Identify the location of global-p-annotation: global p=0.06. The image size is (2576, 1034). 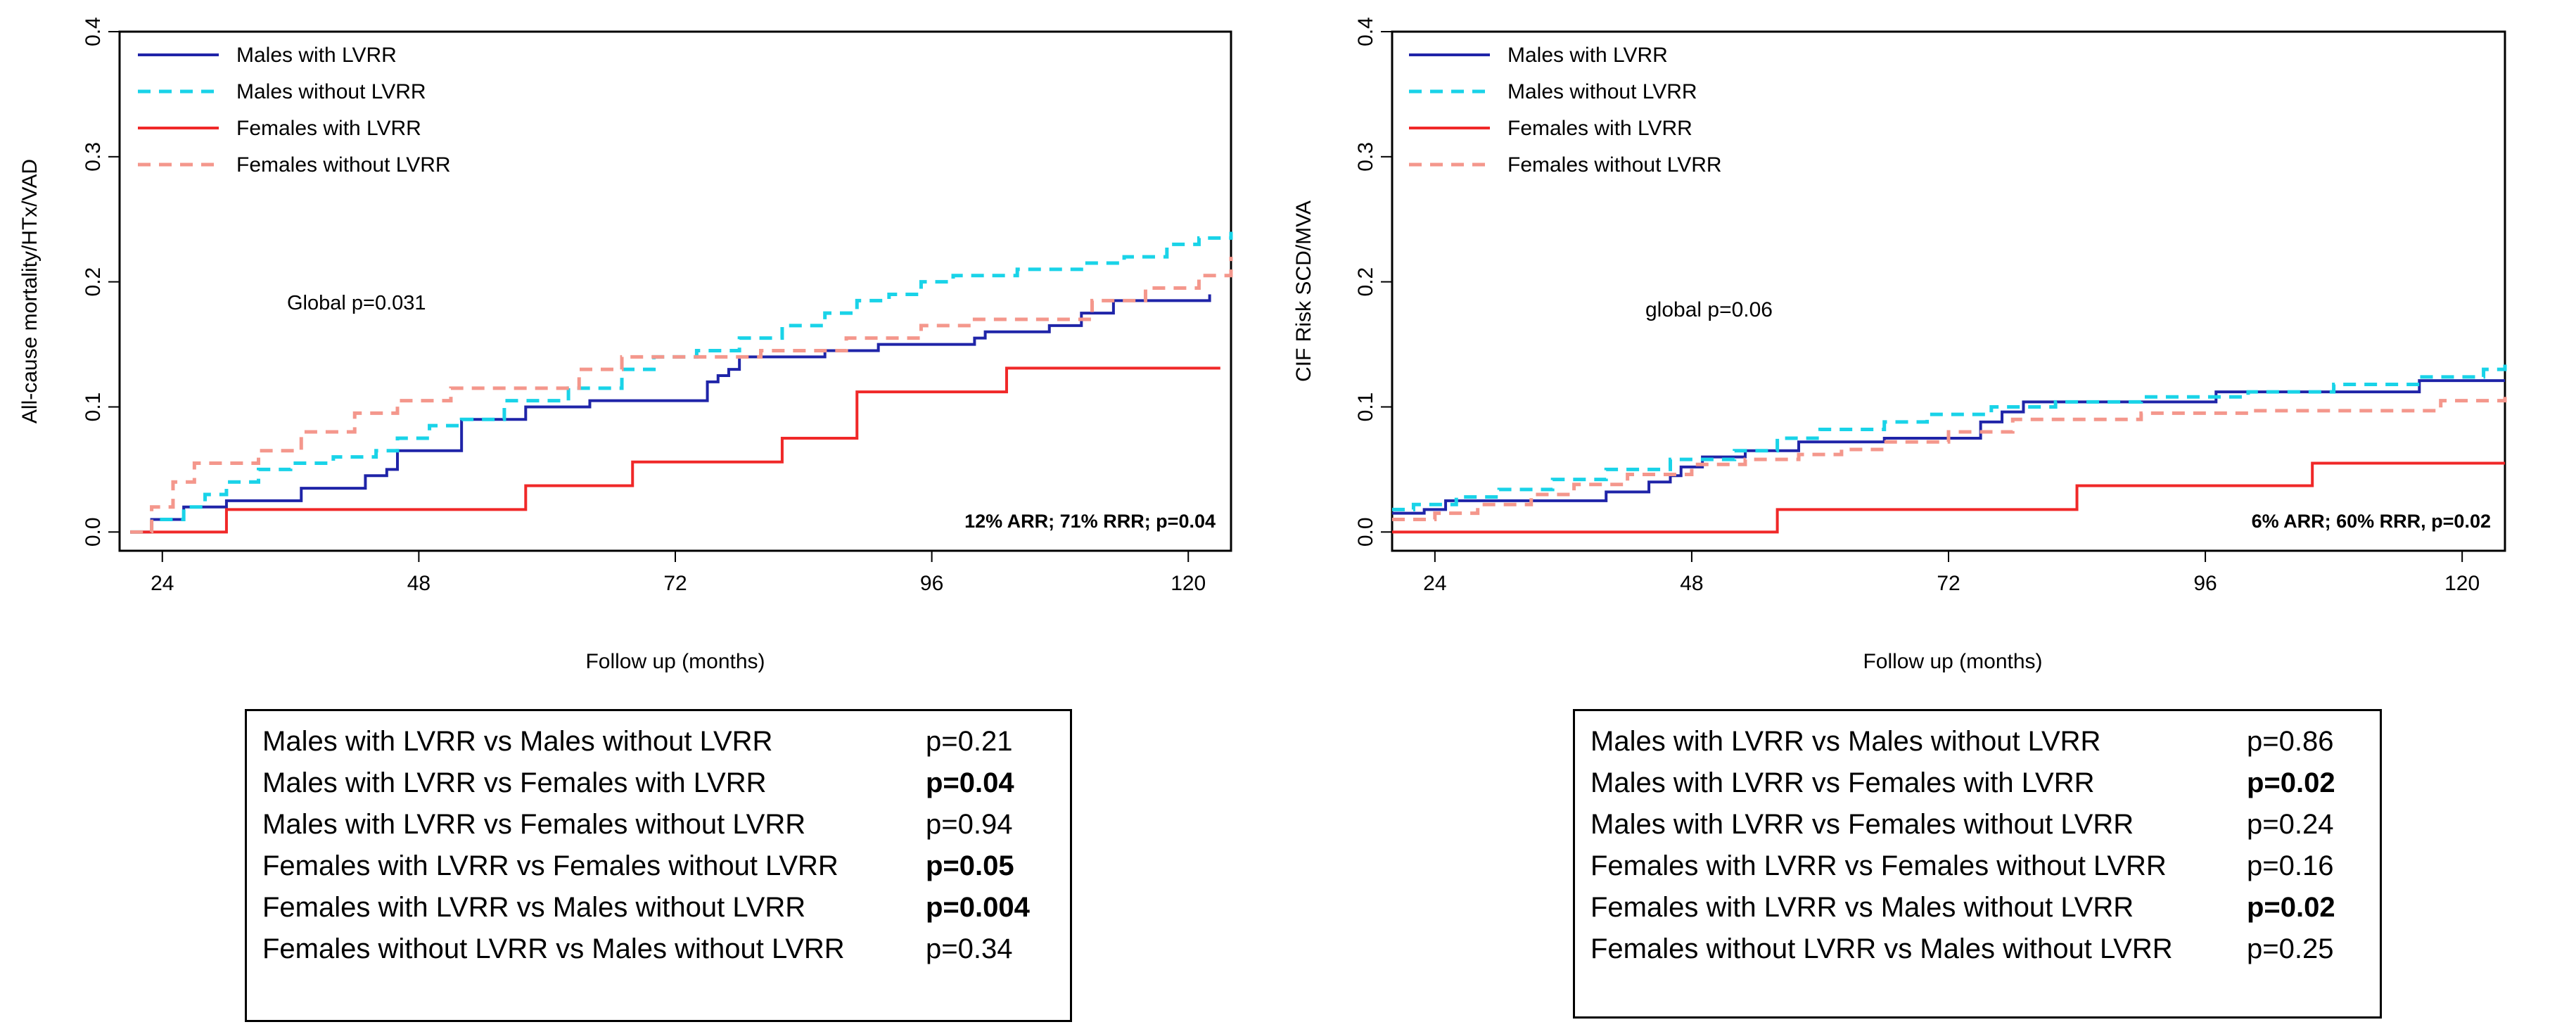
(1709, 309).